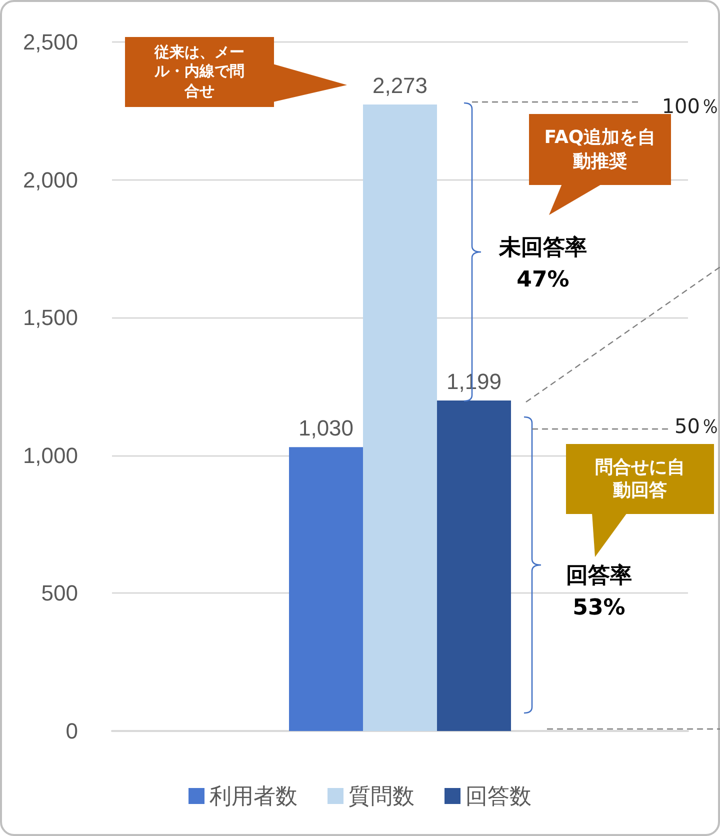 The width and height of the screenshot is (720, 836). What do you see at coordinates (50, 42) in the screenshot?
I see `y-tick-label: 2,500` at bounding box center [50, 42].